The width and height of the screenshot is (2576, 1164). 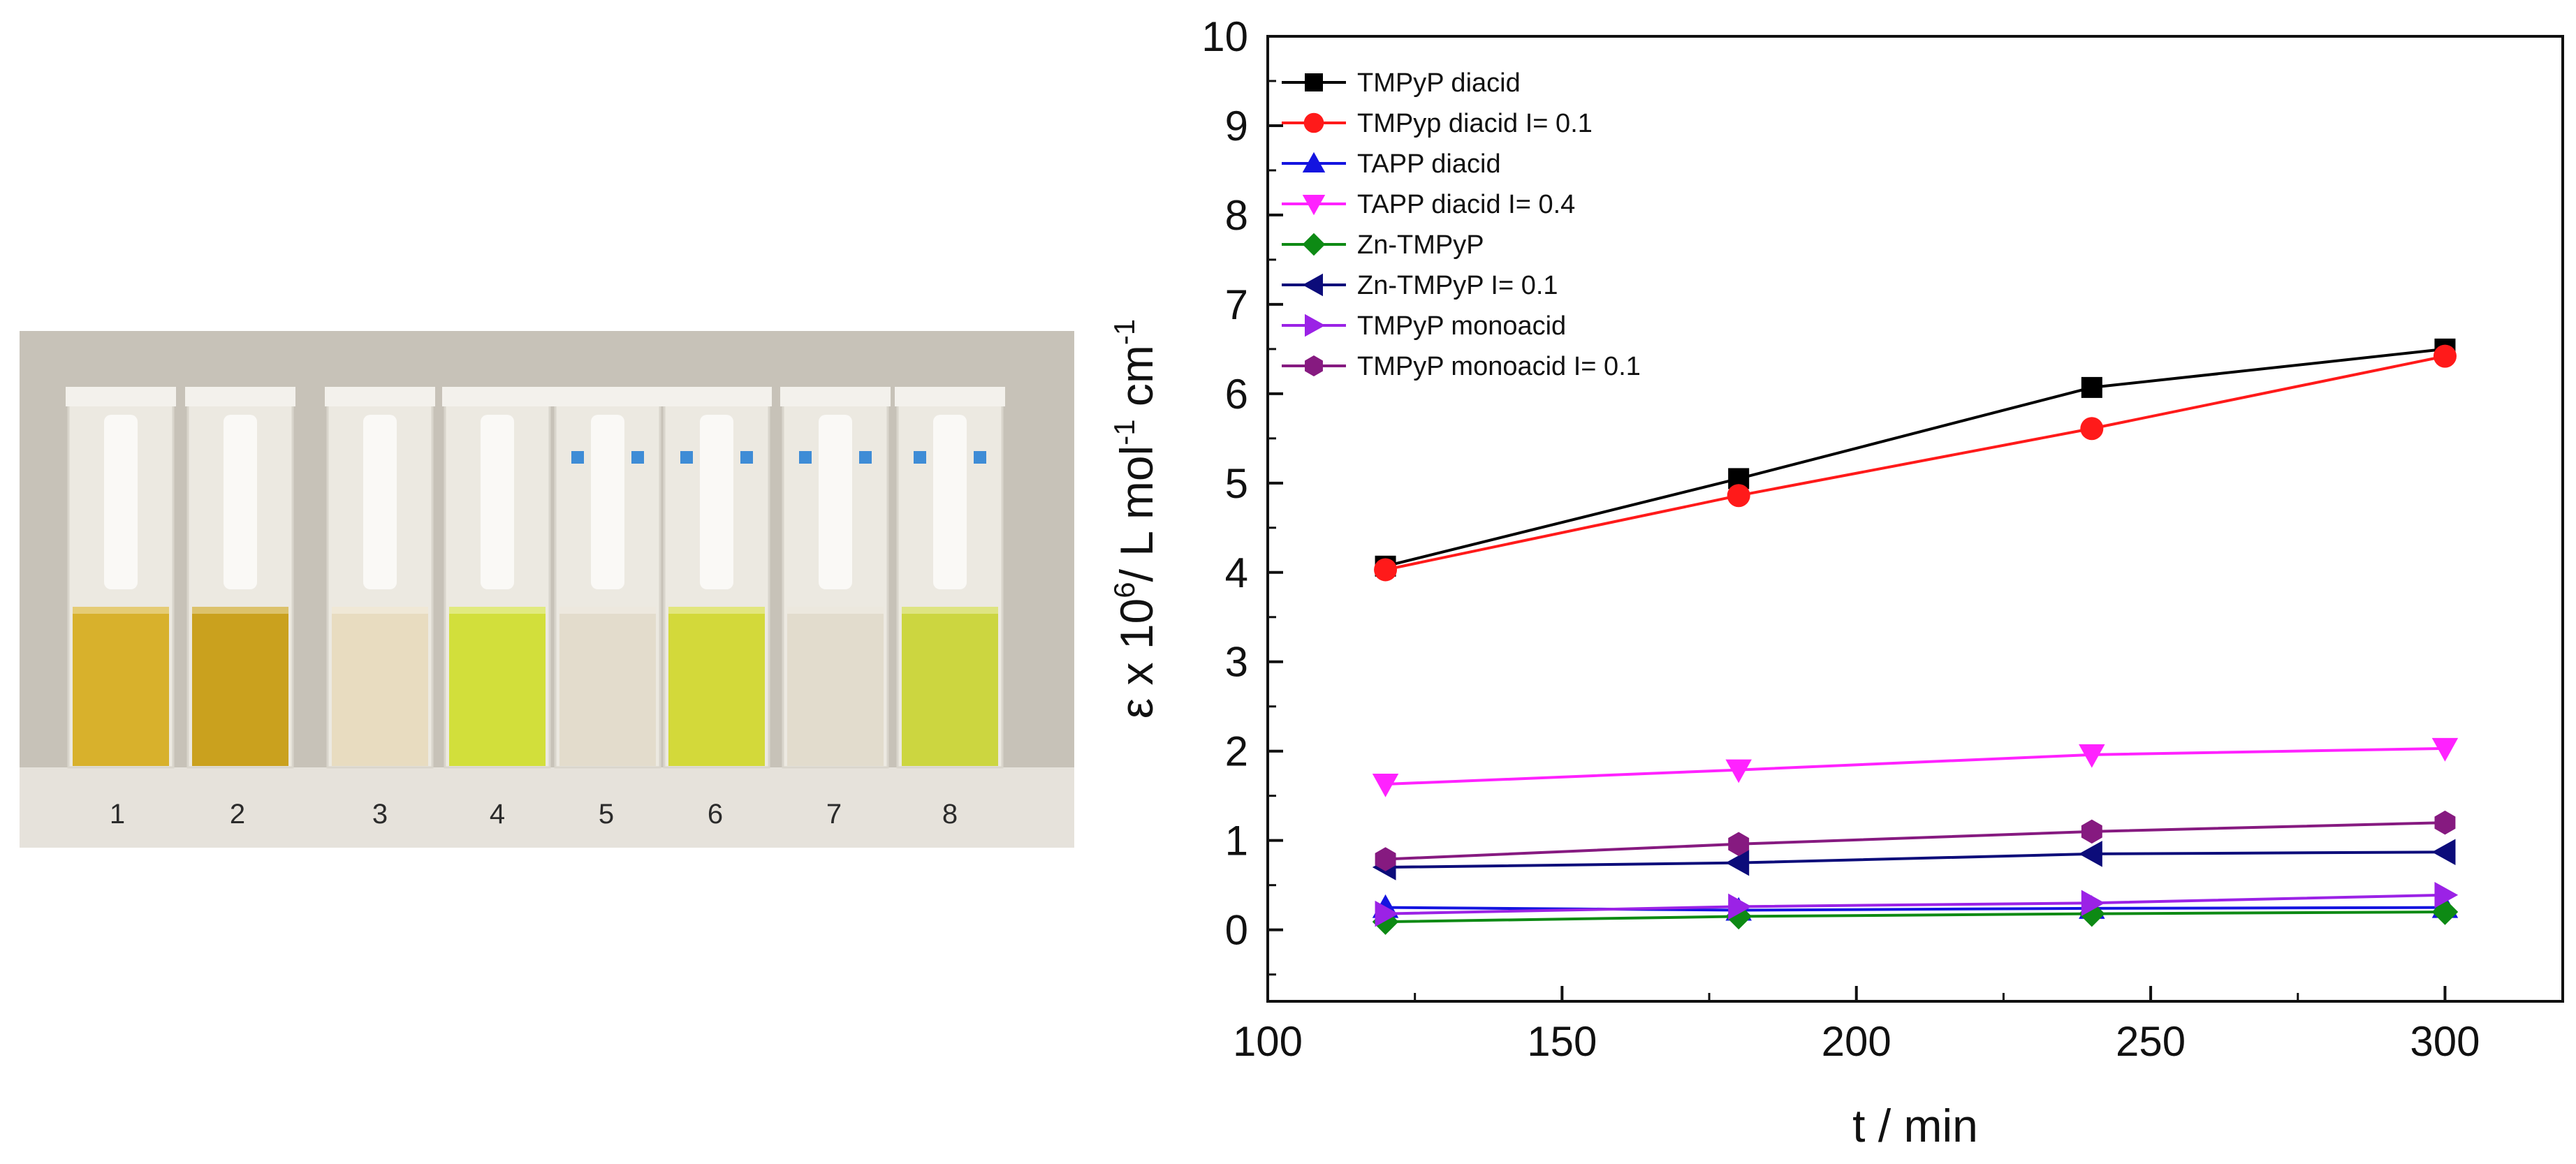 What do you see at coordinates (1124, 332) in the screenshot?
I see `y-axis-title-sup-3: -1` at bounding box center [1124, 332].